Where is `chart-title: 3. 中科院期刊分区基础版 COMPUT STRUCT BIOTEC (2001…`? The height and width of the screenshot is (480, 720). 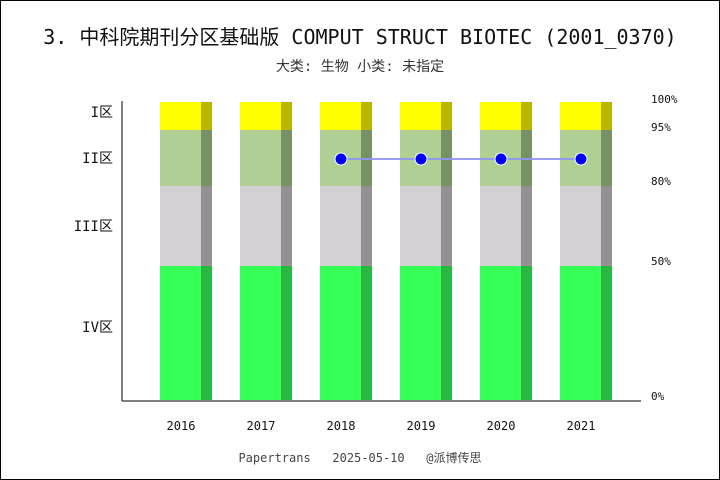 chart-title: 3. 中科院期刊分区基础版 COMPUT STRUCT BIOTEC (2001… is located at coordinates (360, 37).